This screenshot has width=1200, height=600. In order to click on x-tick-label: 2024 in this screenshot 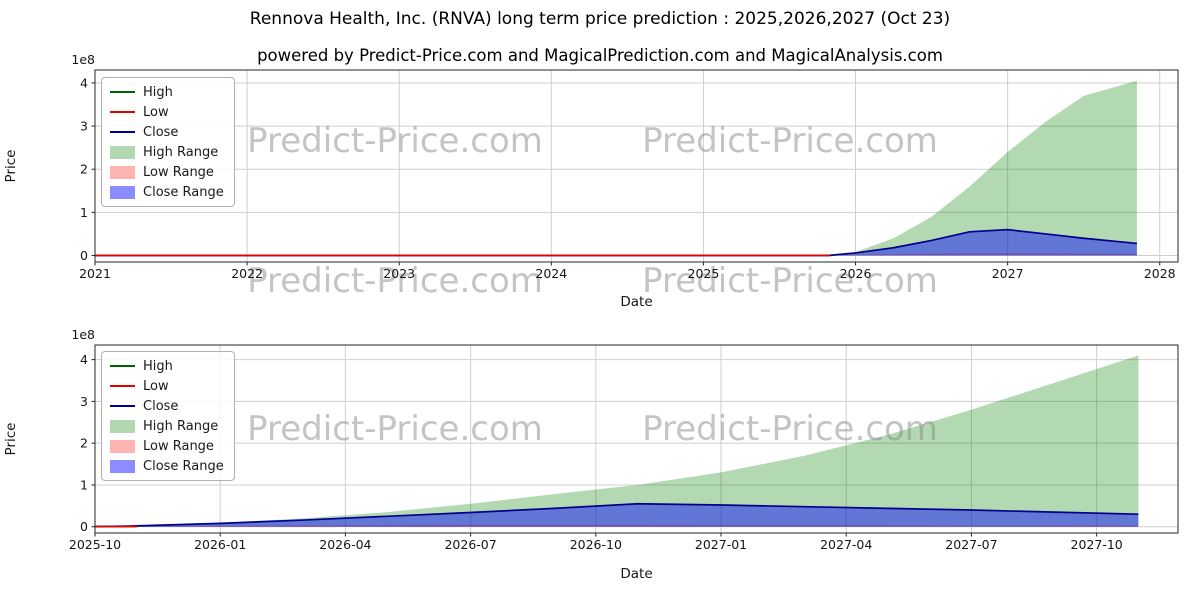, I will do `click(551, 273)`.